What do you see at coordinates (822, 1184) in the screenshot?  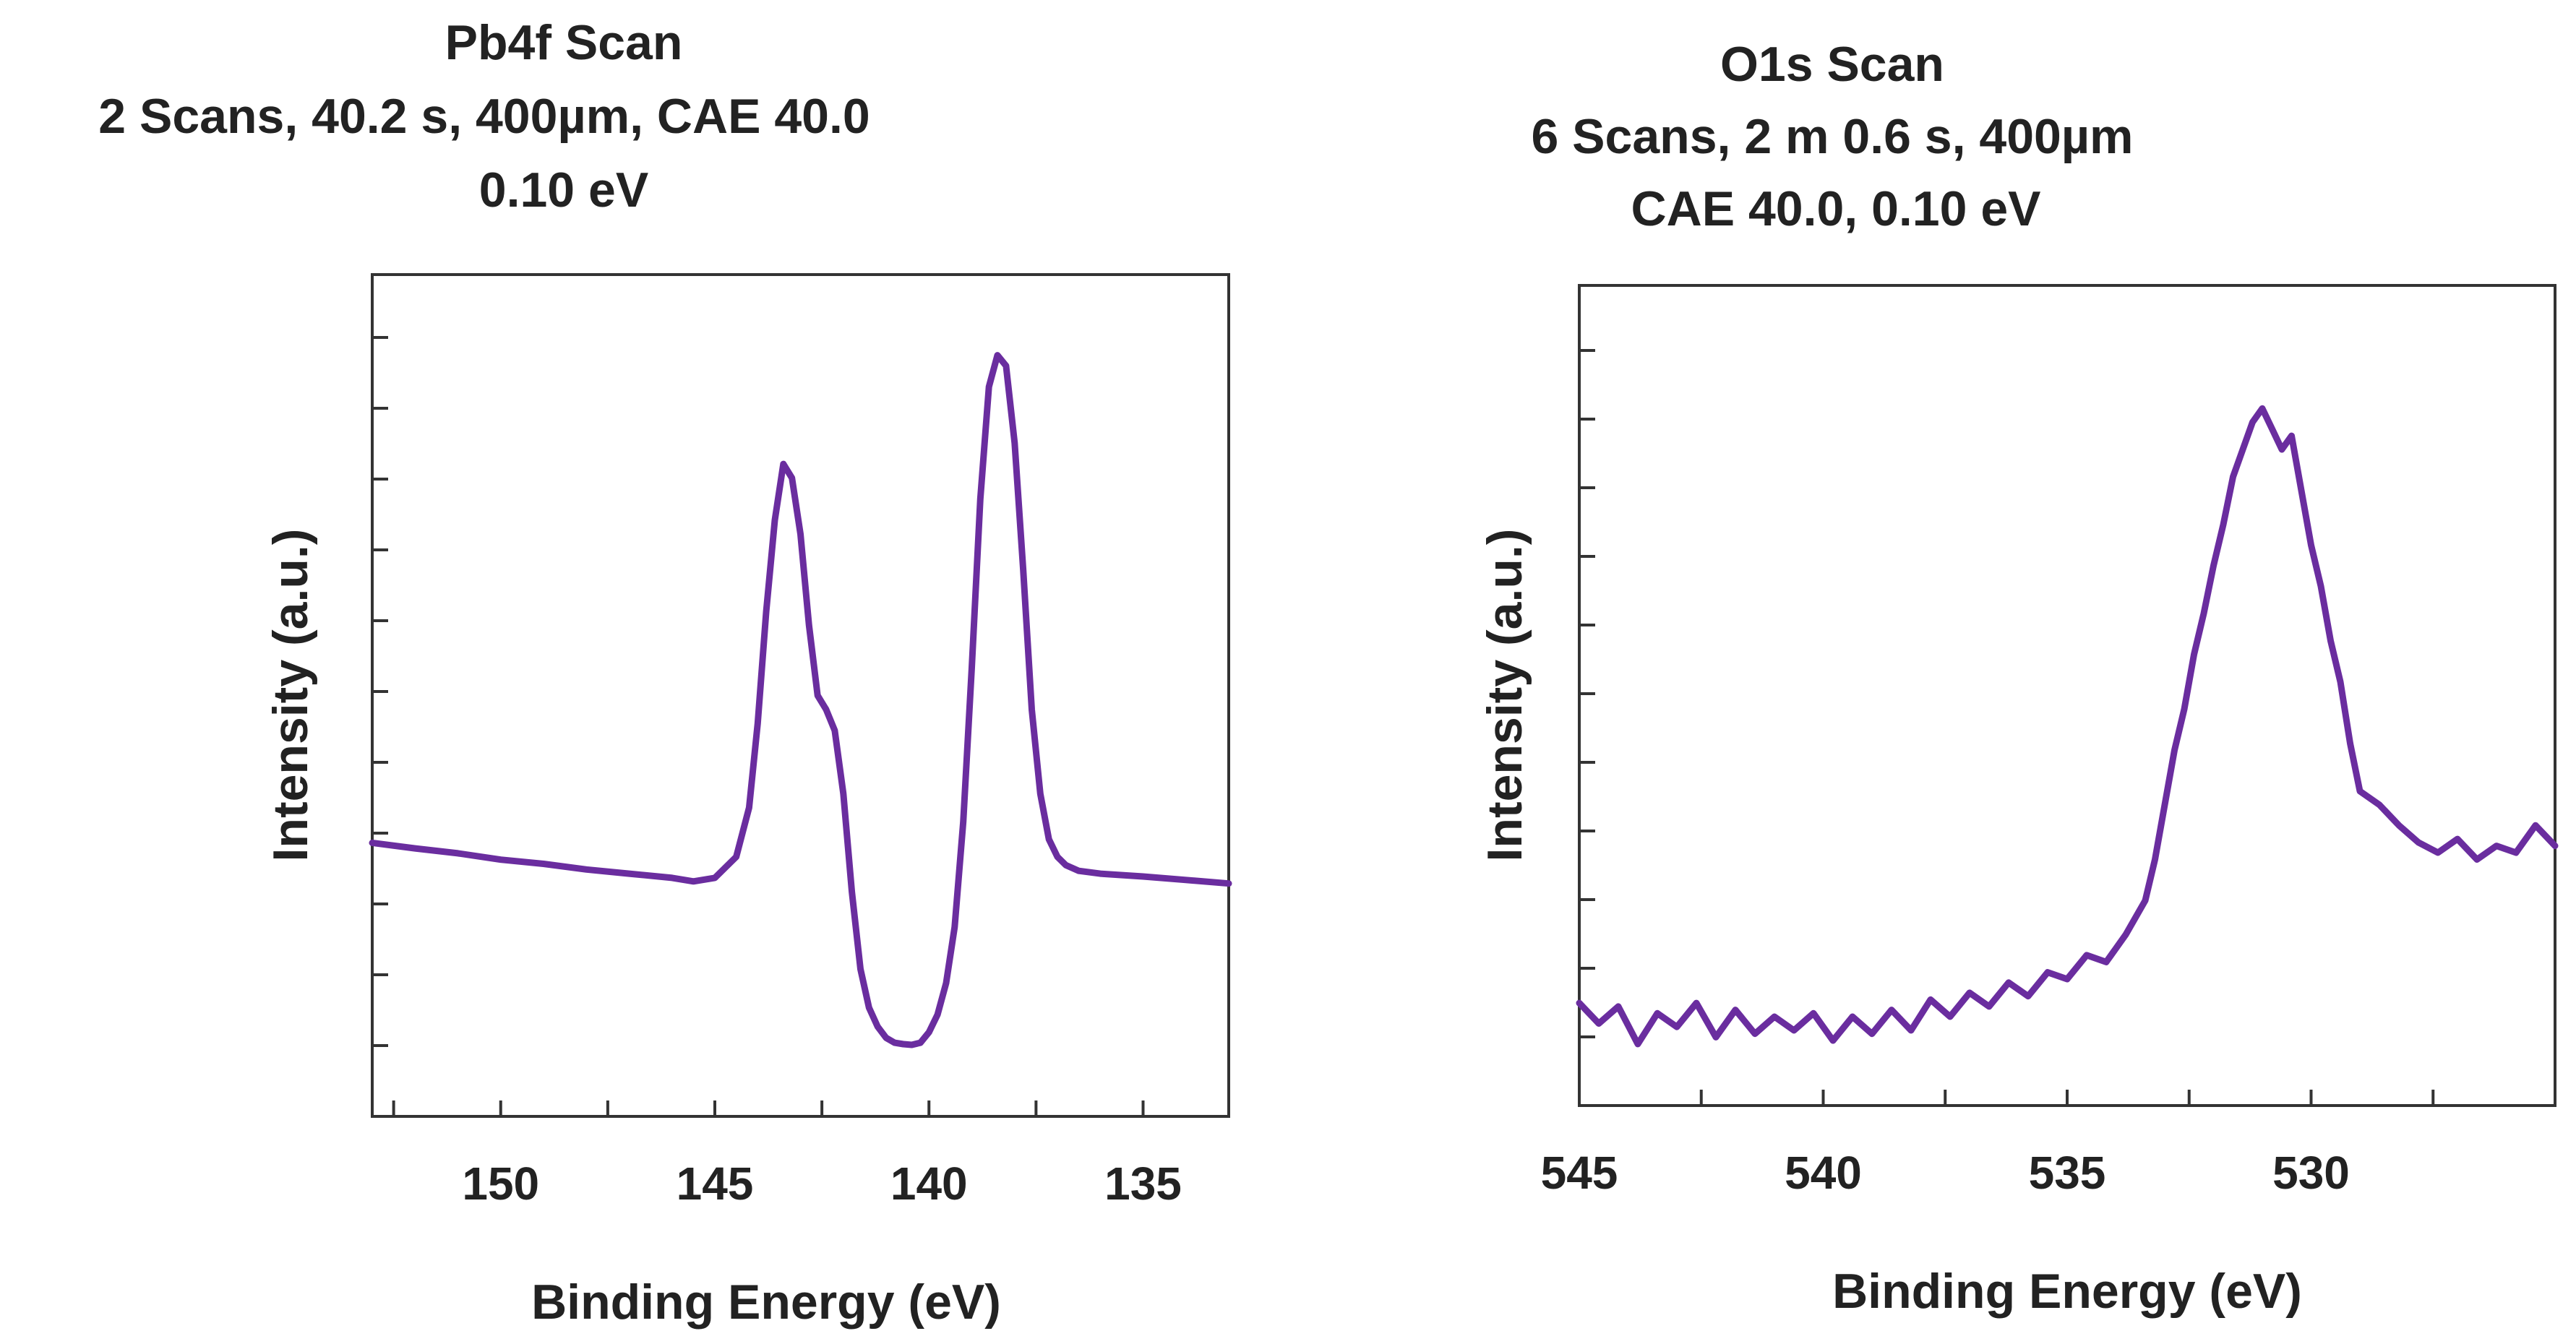 I see `pb4f-x-tick-labels: 150 145 140 135` at bounding box center [822, 1184].